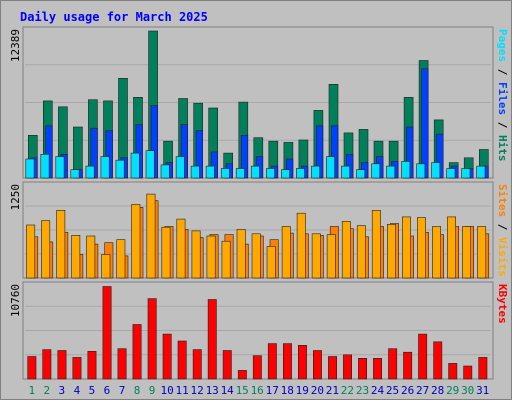  What do you see at coordinates (61, 390) in the screenshot?
I see `x-tick-label: 3` at bounding box center [61, 390].